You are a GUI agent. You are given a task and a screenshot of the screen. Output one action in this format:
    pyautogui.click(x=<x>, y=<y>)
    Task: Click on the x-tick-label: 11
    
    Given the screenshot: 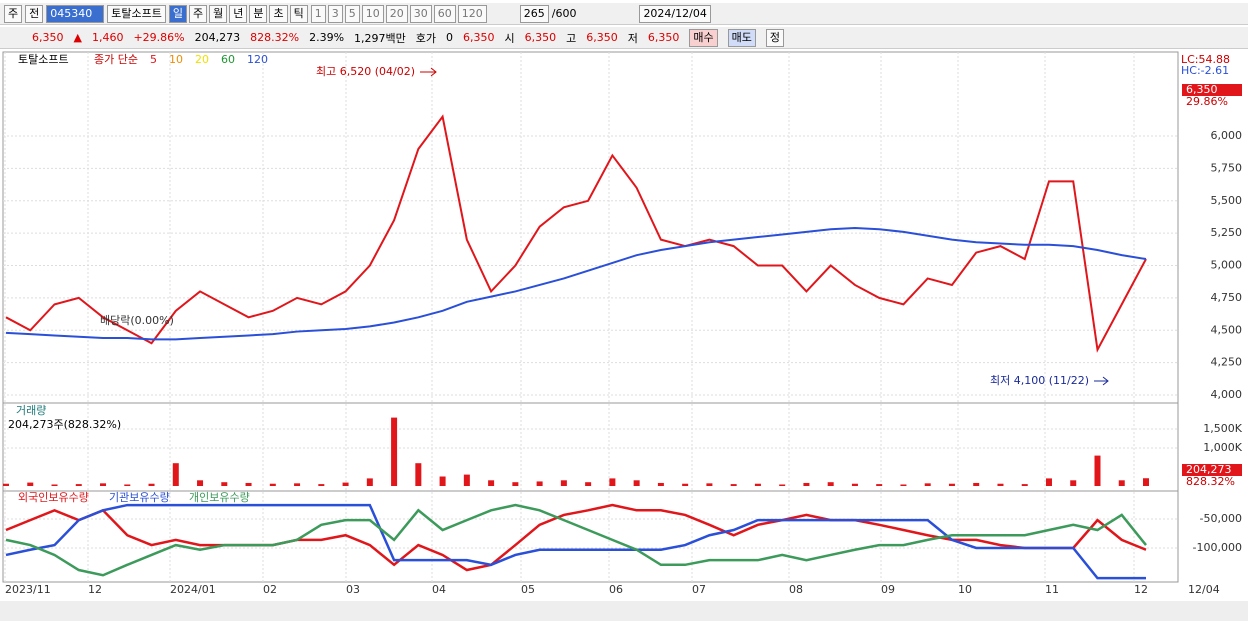 What is the action you would take?
    pyautogui.click(x=1052, y=589)
    